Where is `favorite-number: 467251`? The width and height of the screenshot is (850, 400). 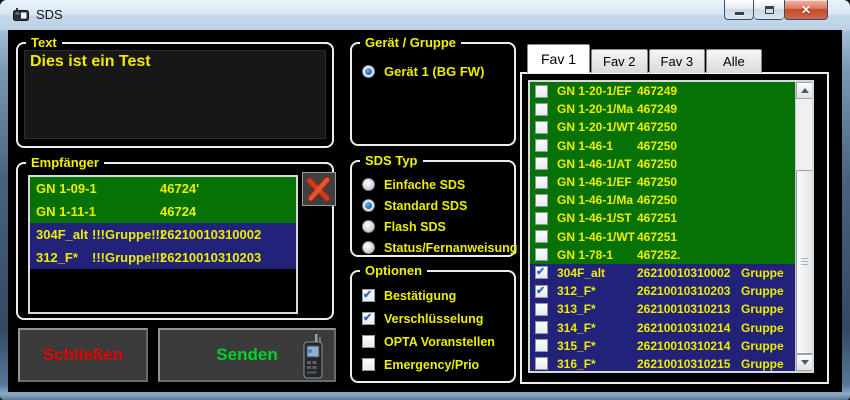
favorite-number: 467251 is located at coordinates (657, 236).